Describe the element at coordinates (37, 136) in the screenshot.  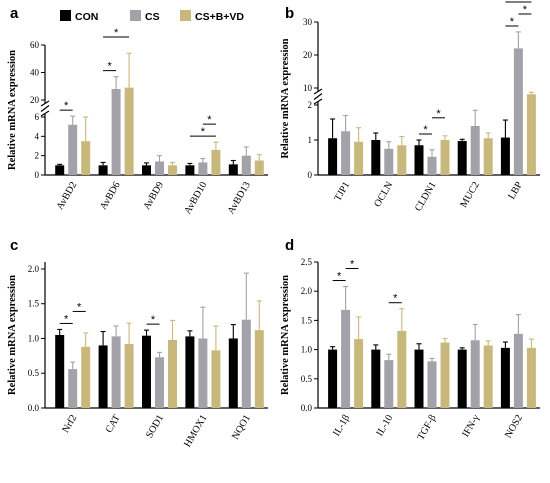
I see `y-tick-label: 4` at that location.